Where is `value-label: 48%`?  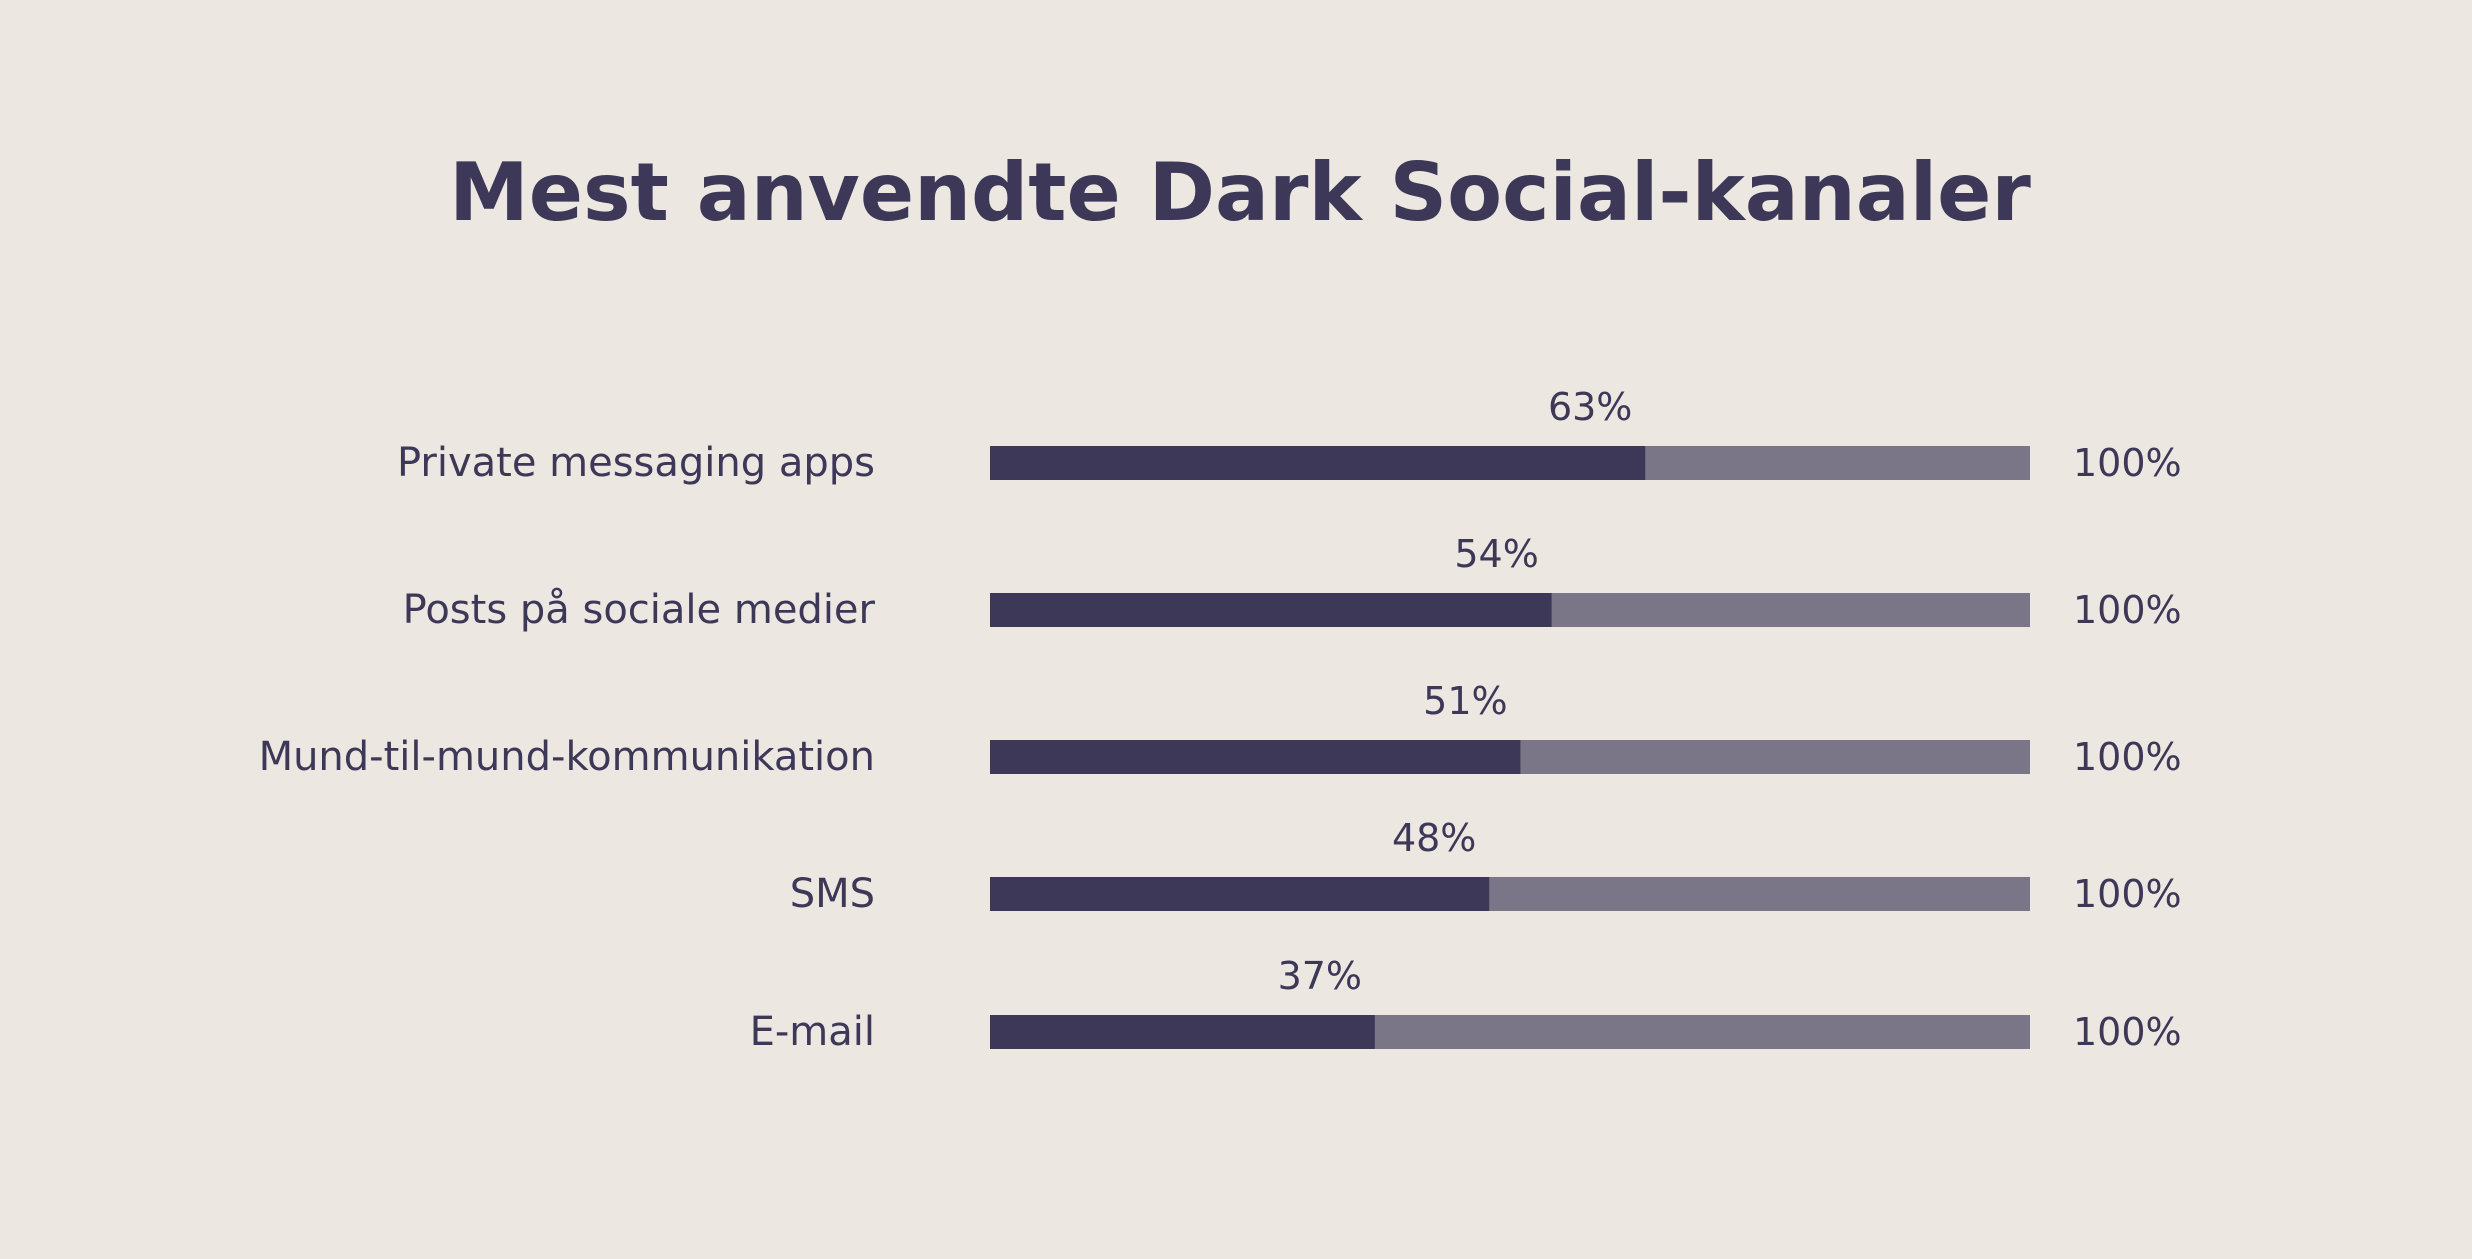 value-label: 48% is located at coordinates (1434, 838).